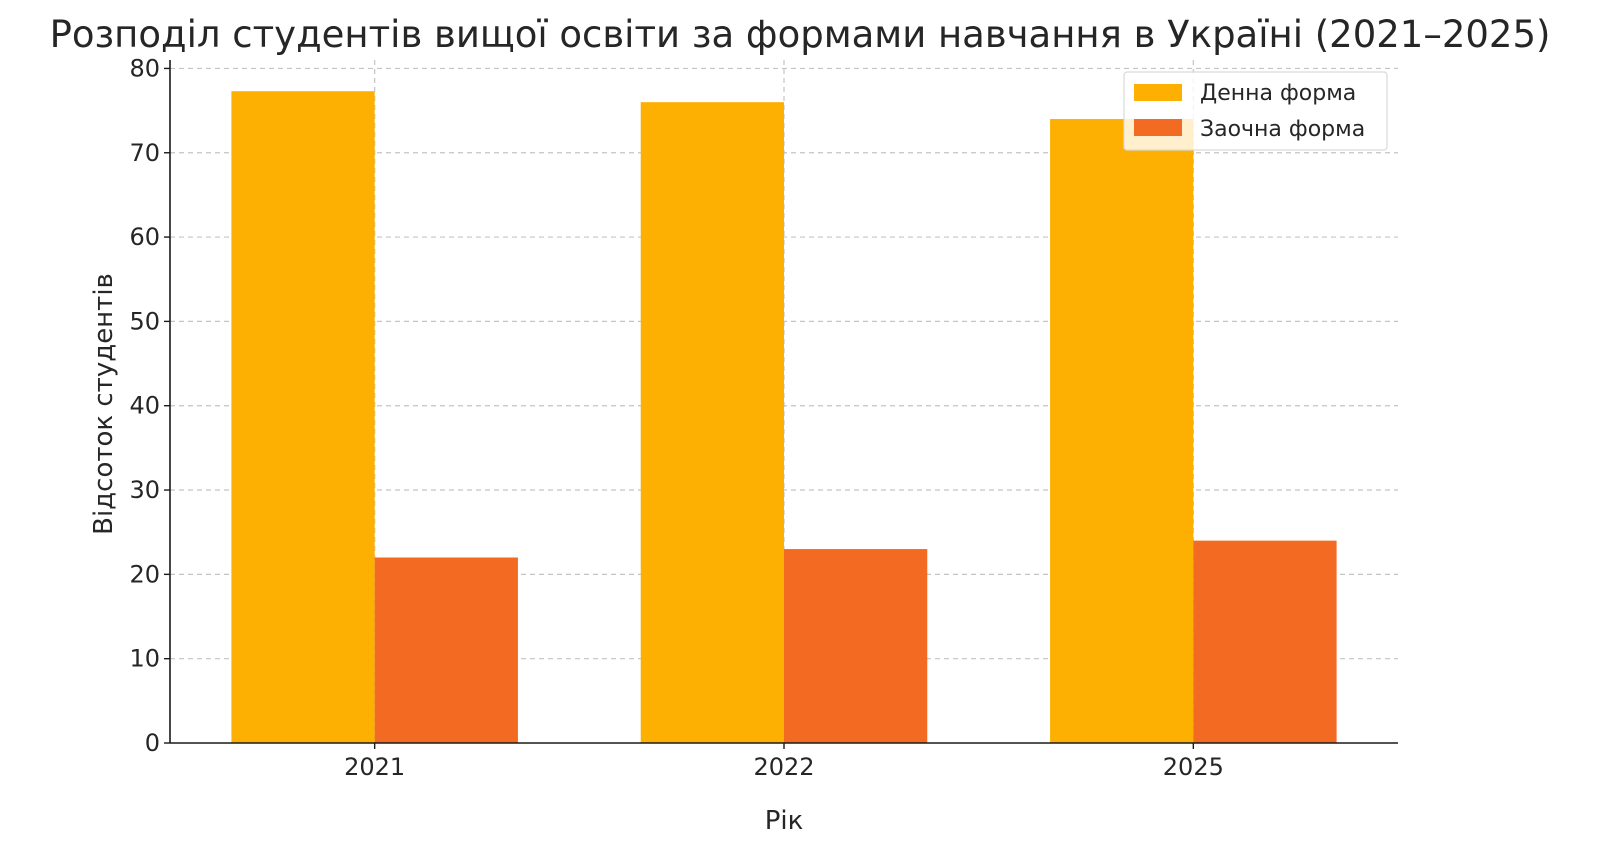  What do you see at coordinates (144, 321) in the screenshot?
I see `y-tick-label-50: 50` at bounding box center [144, 321].